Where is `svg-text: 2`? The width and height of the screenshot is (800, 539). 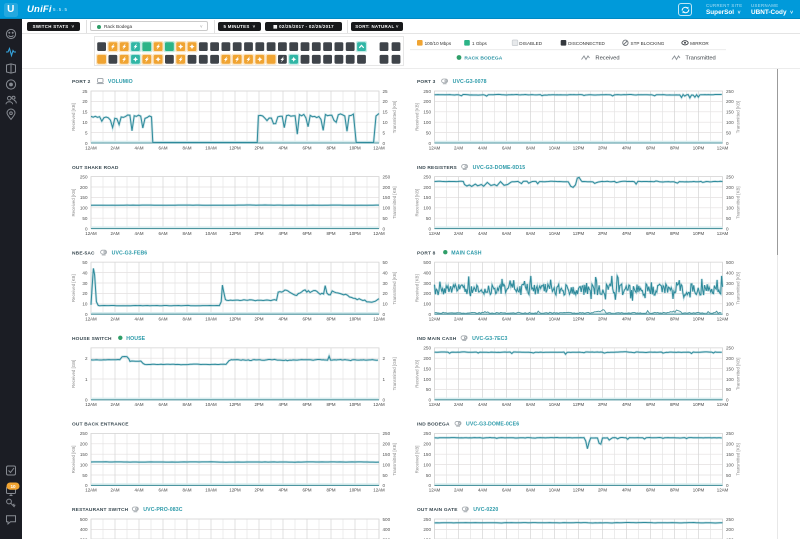 svg-text: 2 is located at coordinates (384, 358).